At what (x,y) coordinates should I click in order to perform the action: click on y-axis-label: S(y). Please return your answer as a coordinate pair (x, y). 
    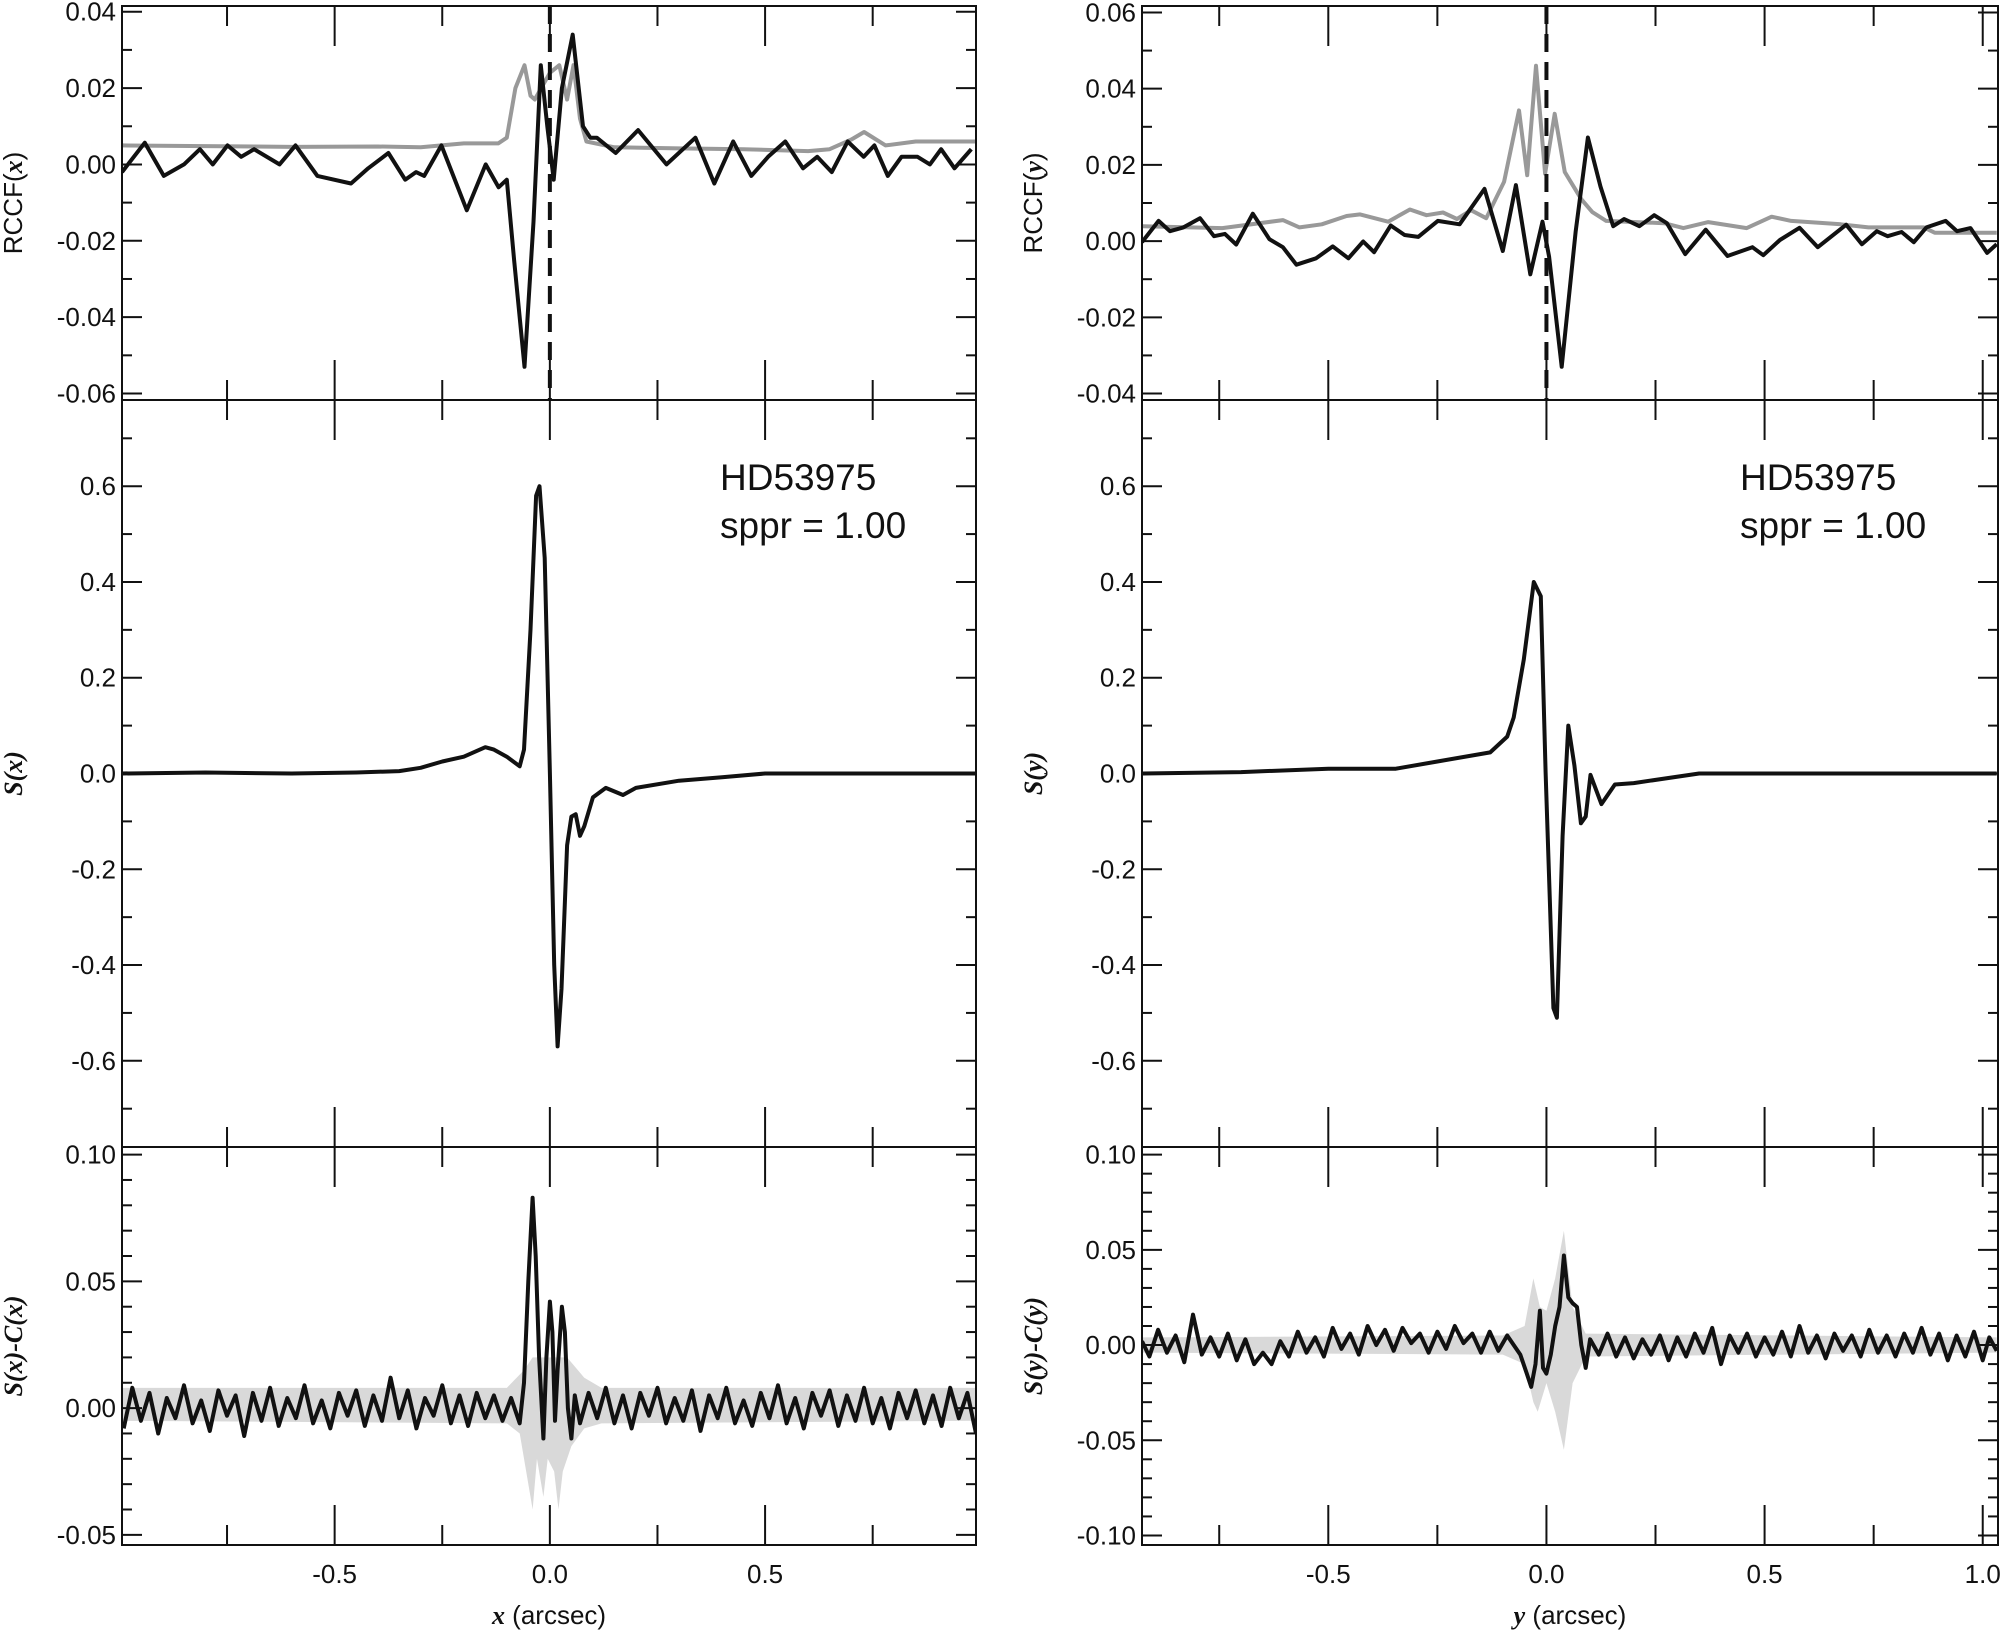
    Looking at the image, I should click on (1033, 773).